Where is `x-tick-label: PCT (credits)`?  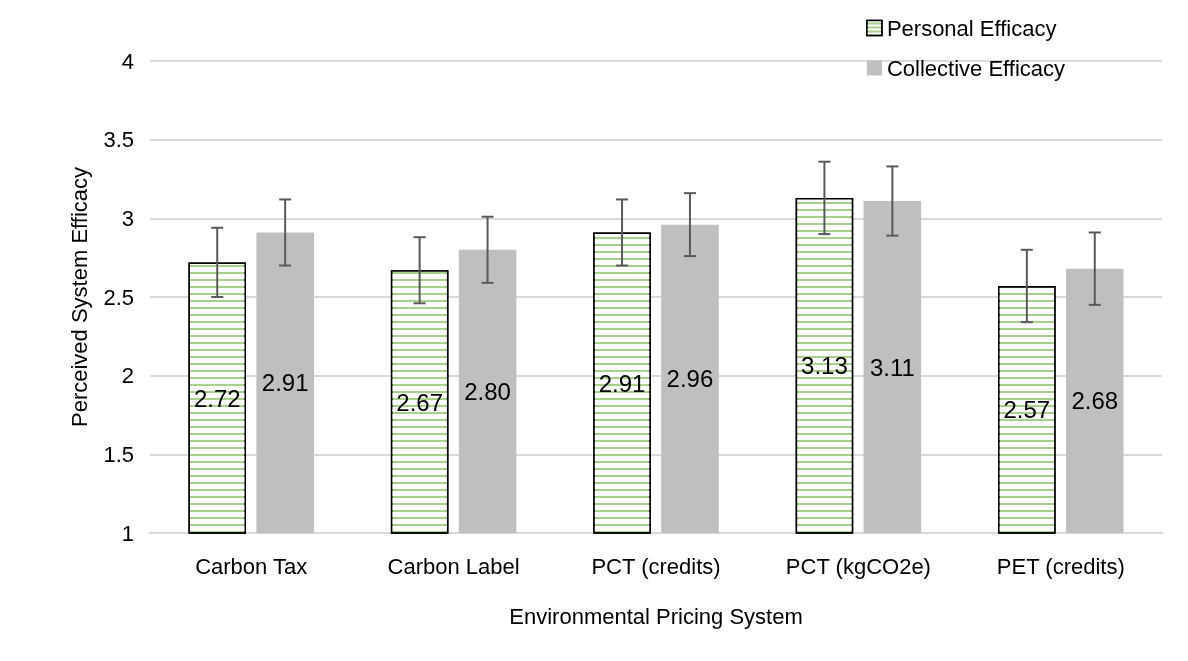
x-tick-label: PCT (credits) is located at coordinates (656, 566).